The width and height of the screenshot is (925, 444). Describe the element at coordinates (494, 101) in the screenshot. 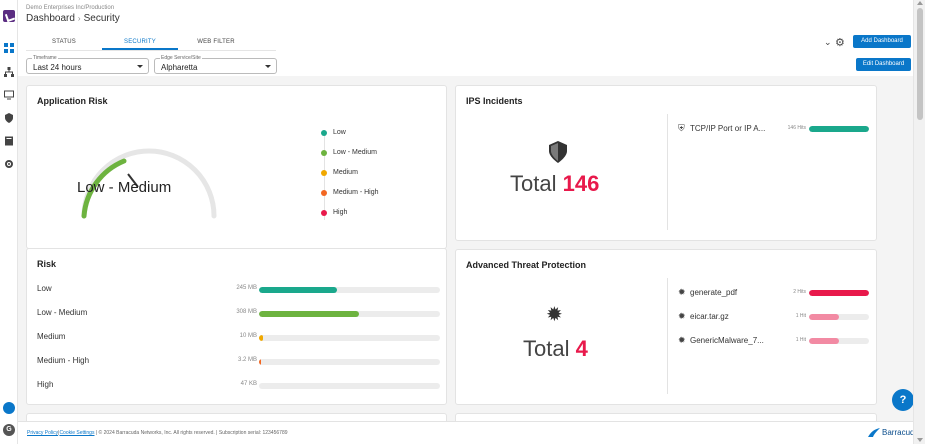

I see `card-title: IPS Incidents` at that location.